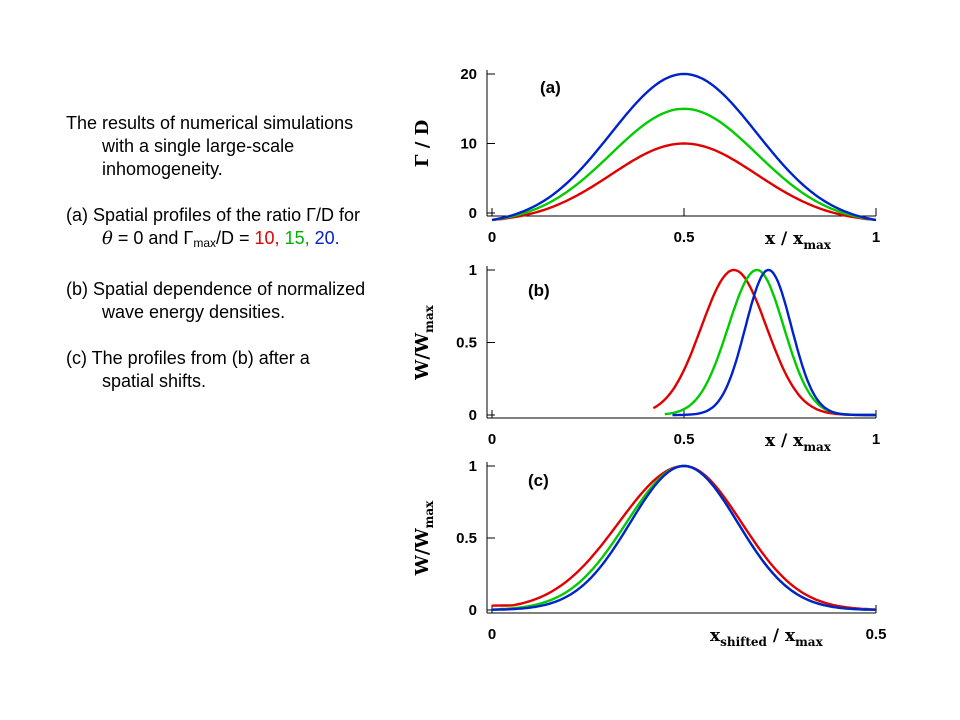 The height and width of the screenshot is (720, 960). What do you see at coordinates (538, 480) in the screenshot?
I see `panel-label-2: (c)` at bounding box center [538, 480].